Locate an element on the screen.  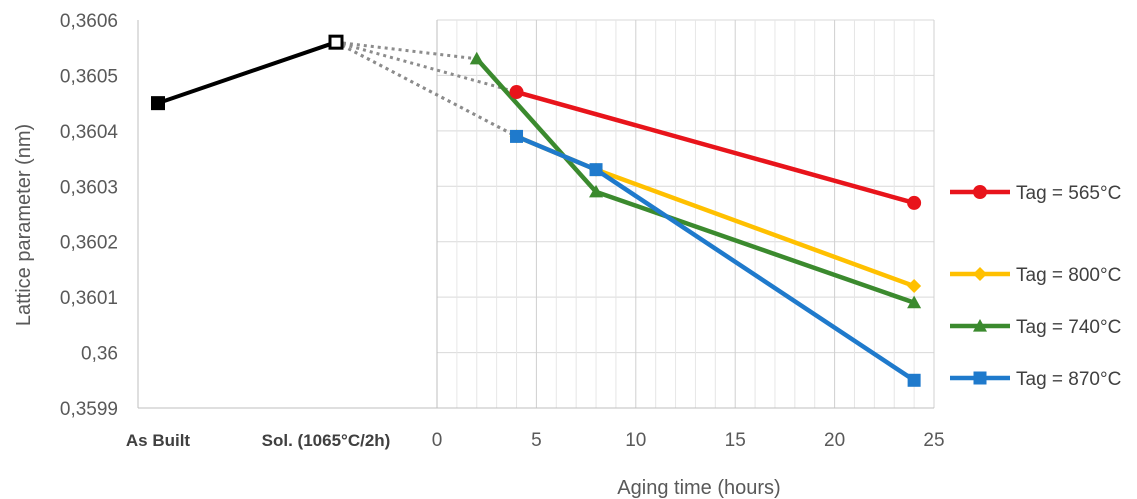
category-label: Sol. (1065°C/2h) is located at coordinates (326, 440).